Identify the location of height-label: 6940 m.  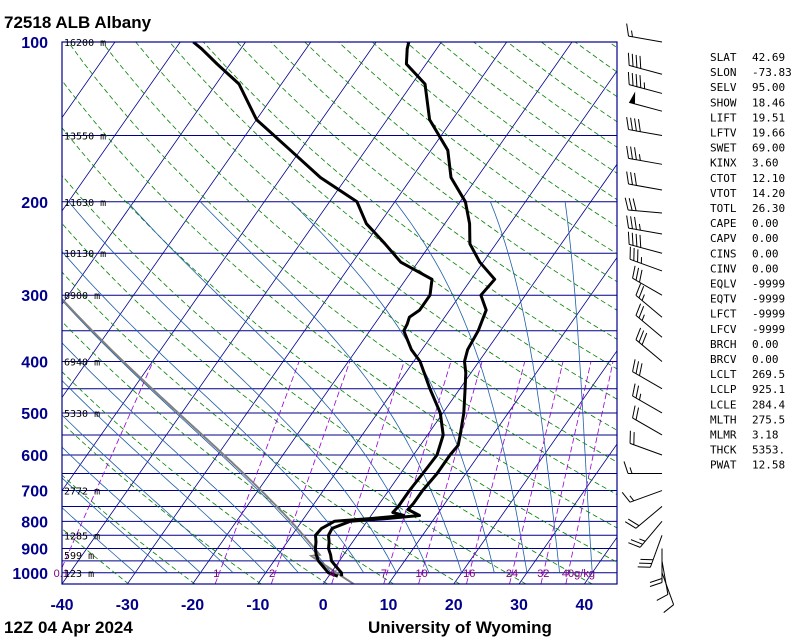
(82, 363).